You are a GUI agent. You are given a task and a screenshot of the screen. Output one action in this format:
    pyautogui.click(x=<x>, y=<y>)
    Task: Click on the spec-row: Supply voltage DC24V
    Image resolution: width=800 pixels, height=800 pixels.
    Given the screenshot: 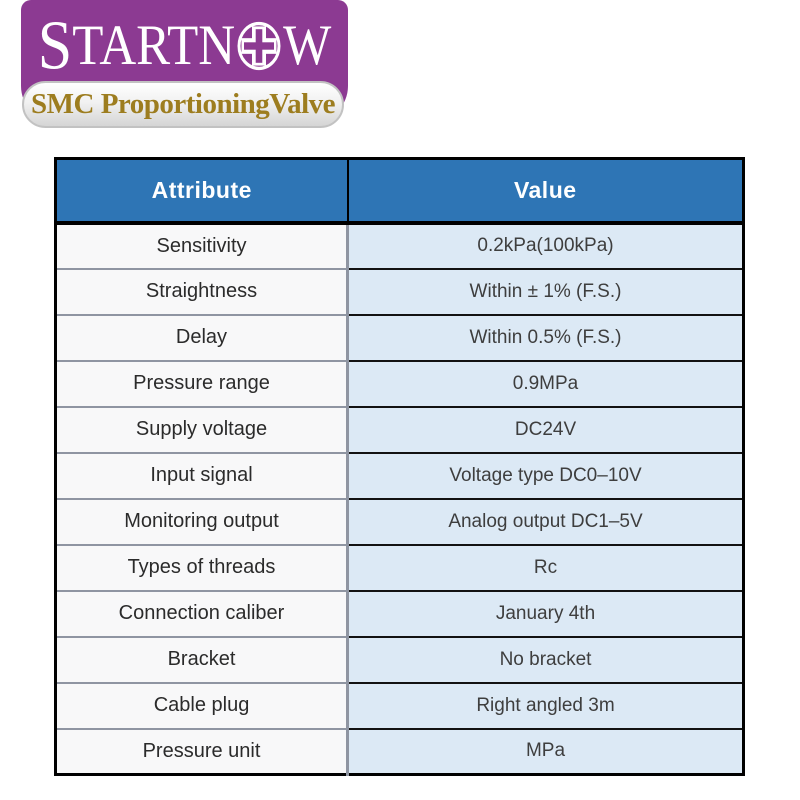 What is the action you would take?
    pyautogui.click(x=399, y=429)
    